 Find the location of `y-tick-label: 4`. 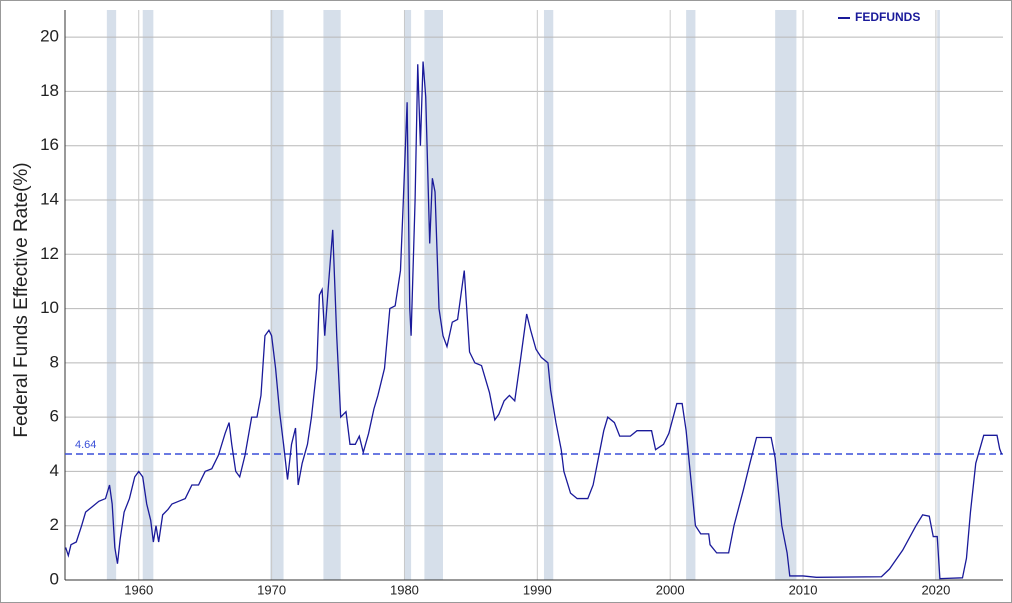

y-tick-label: 4 is located at coordinates (54, 470).